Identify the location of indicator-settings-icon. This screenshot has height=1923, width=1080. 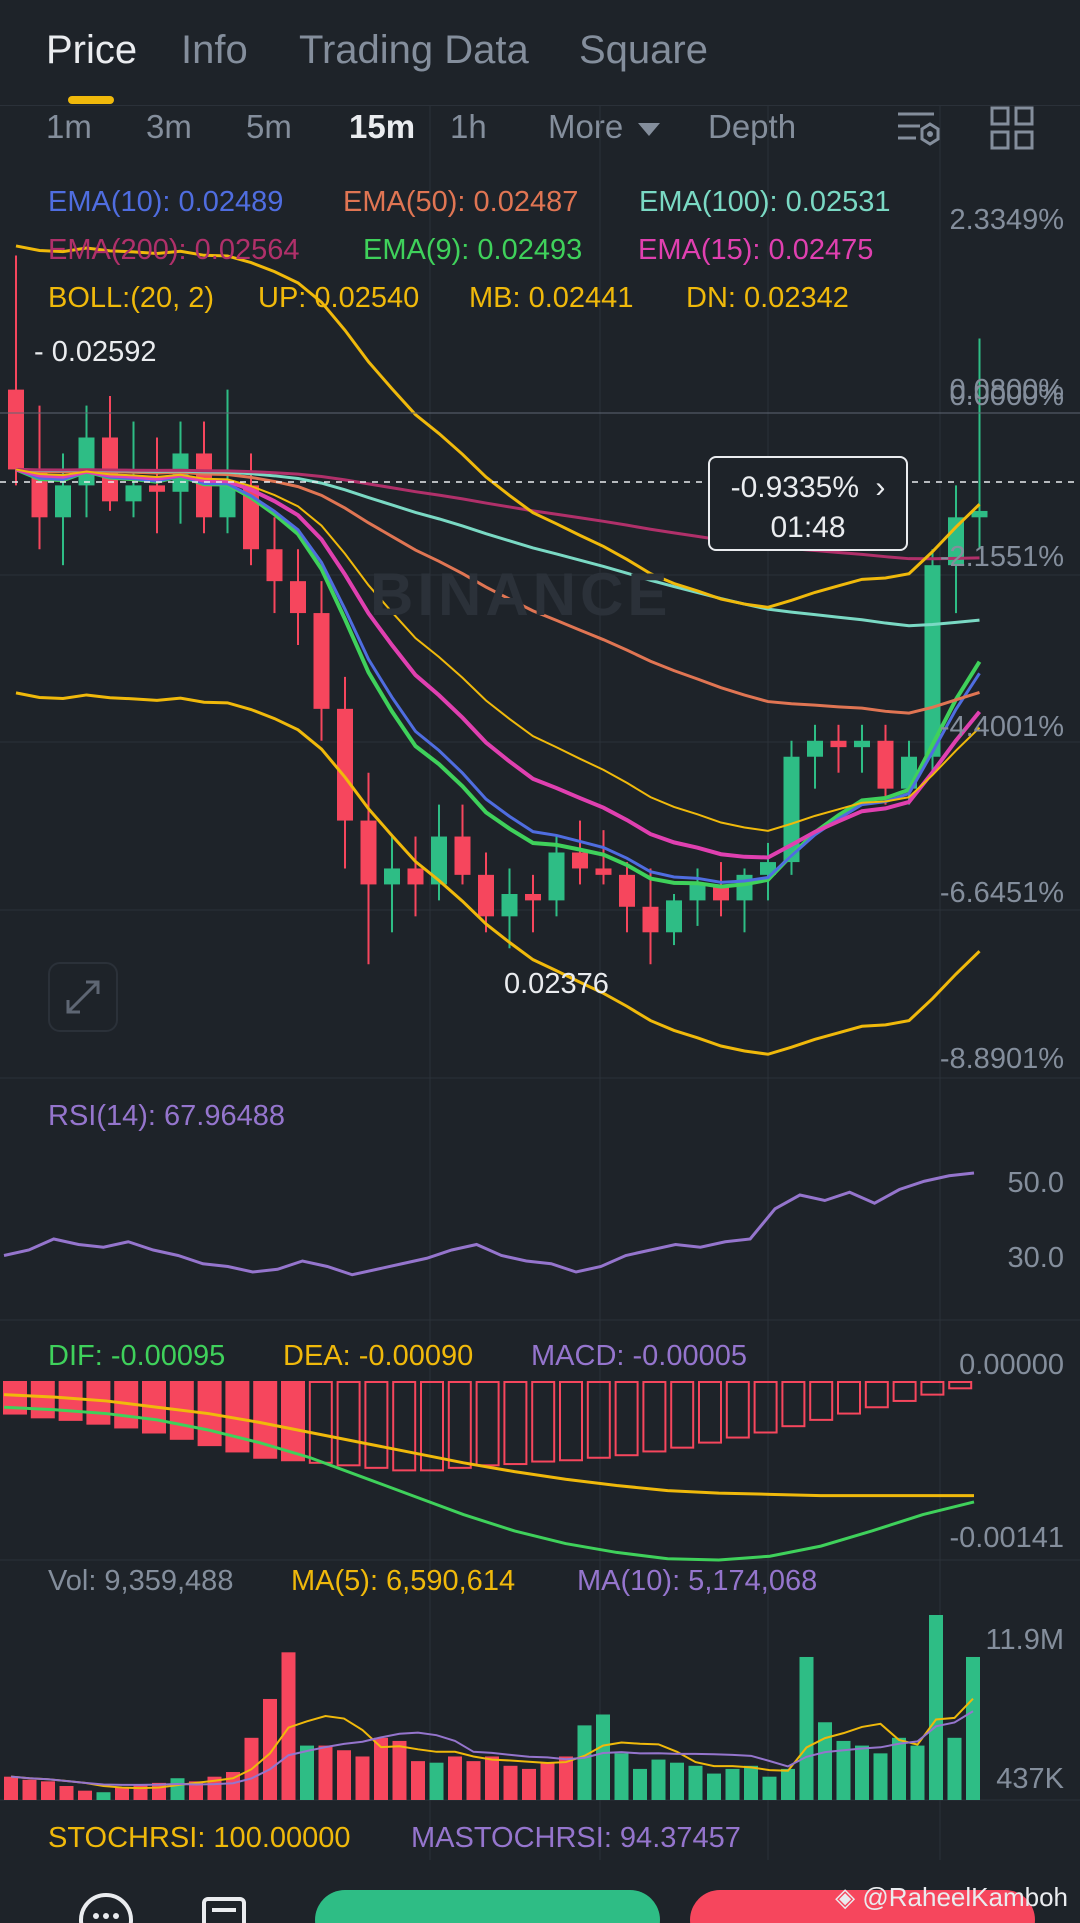
(918, 128).